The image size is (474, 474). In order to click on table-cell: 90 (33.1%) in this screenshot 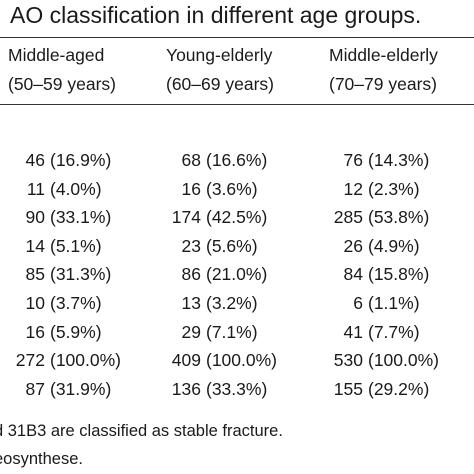, I will do `click(58, 217)`.